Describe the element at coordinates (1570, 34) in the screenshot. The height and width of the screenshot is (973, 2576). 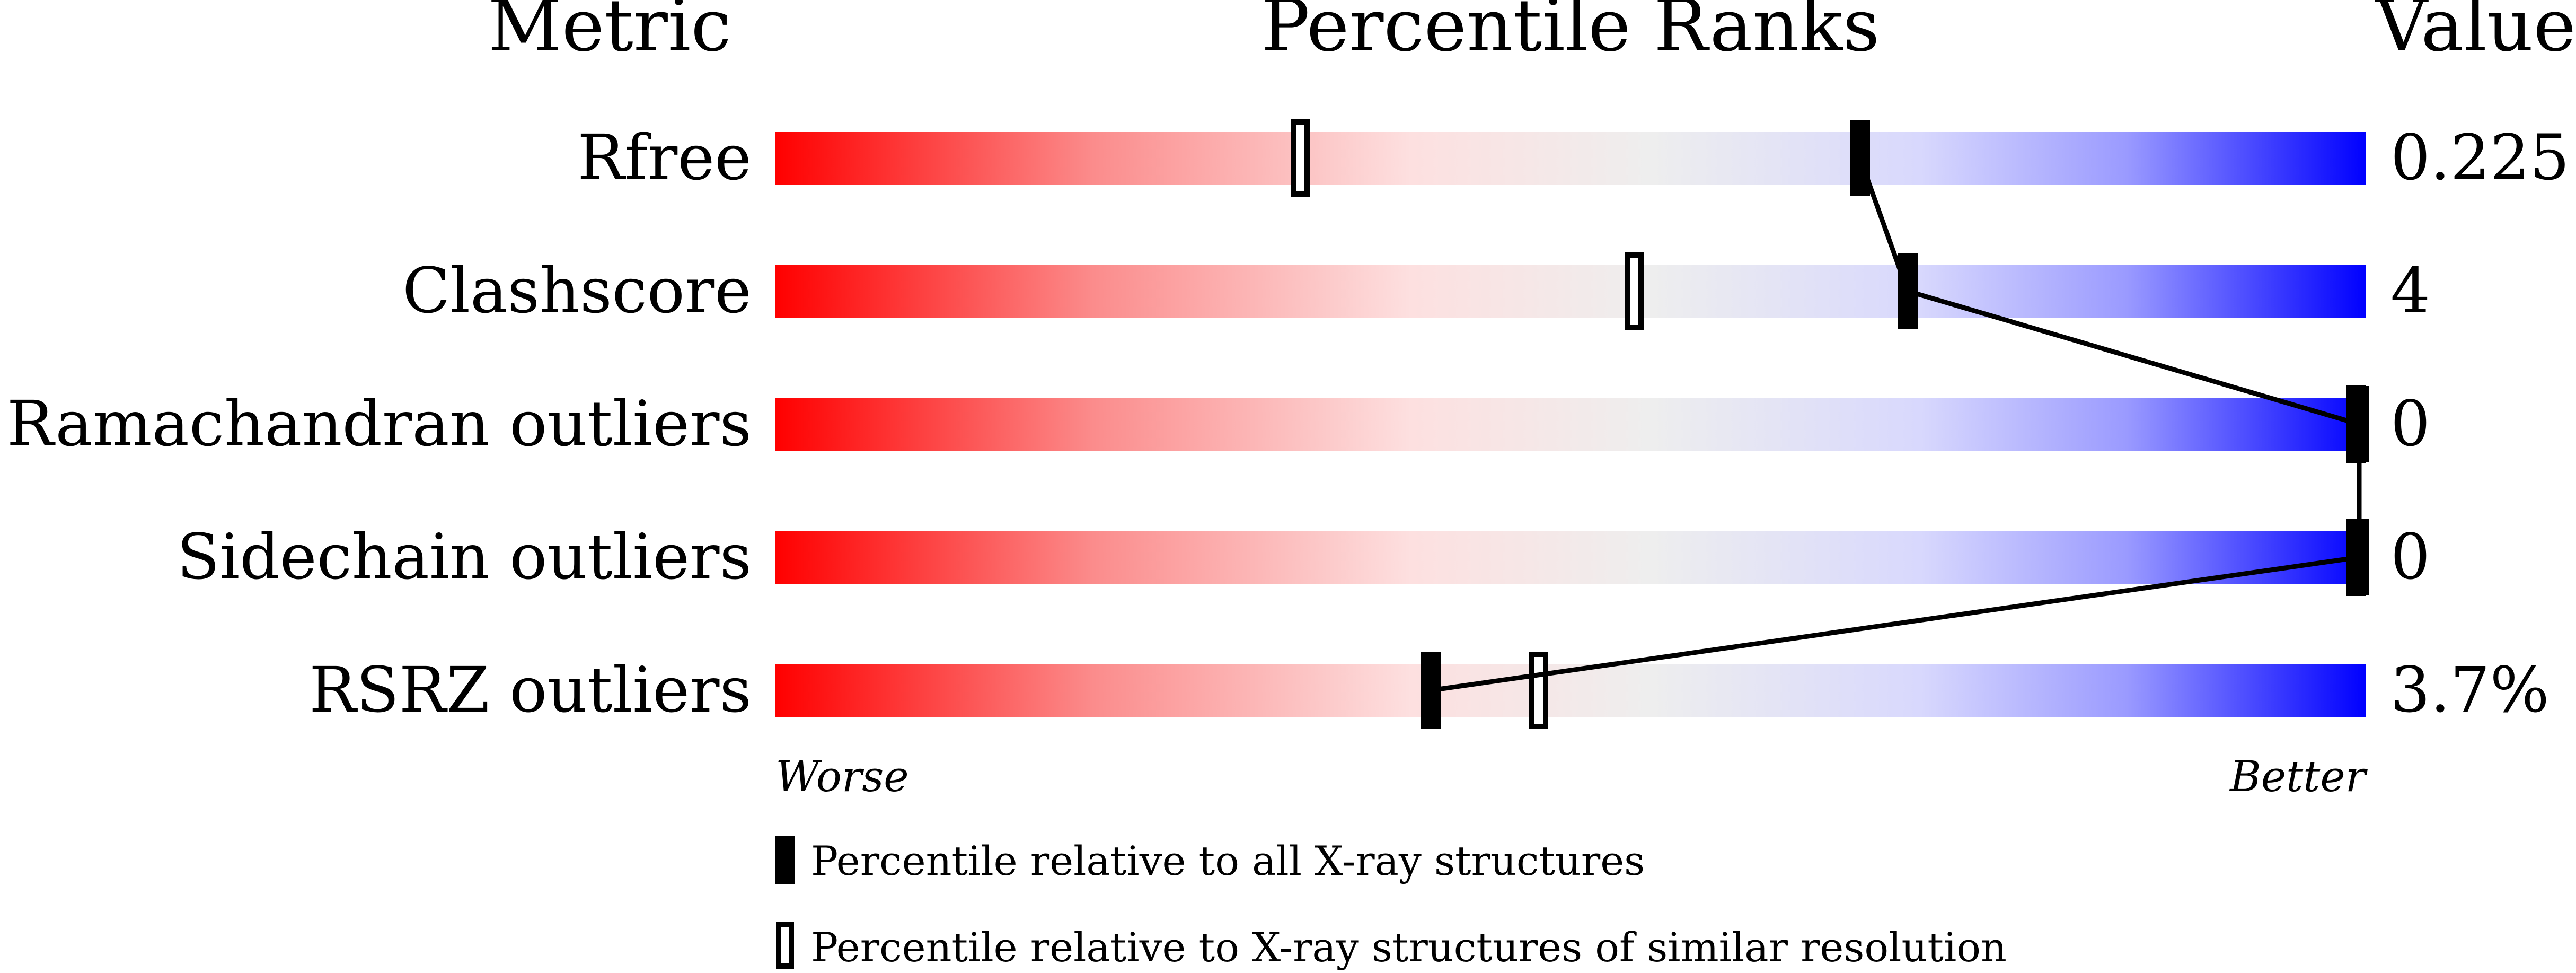
I see `header-percentile-ranks: Percentile Ranks` at that location.